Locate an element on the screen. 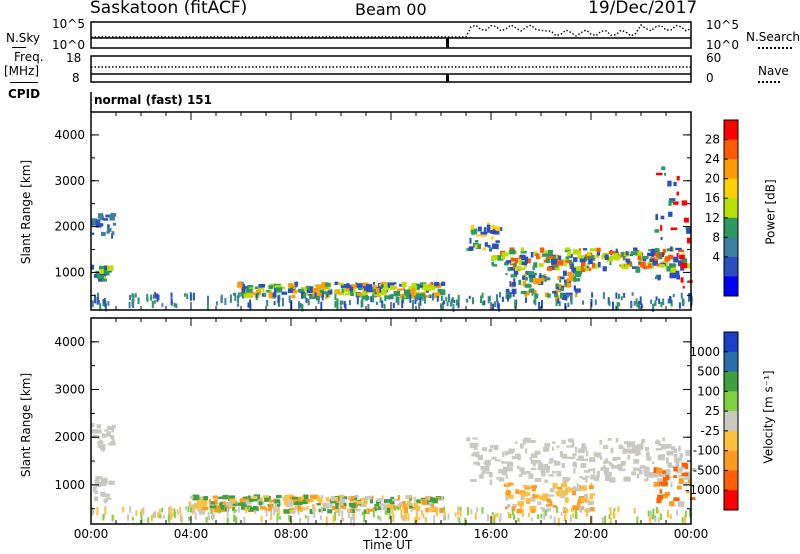  nsky-label: N.Sky is located at coordinates (23, 38).